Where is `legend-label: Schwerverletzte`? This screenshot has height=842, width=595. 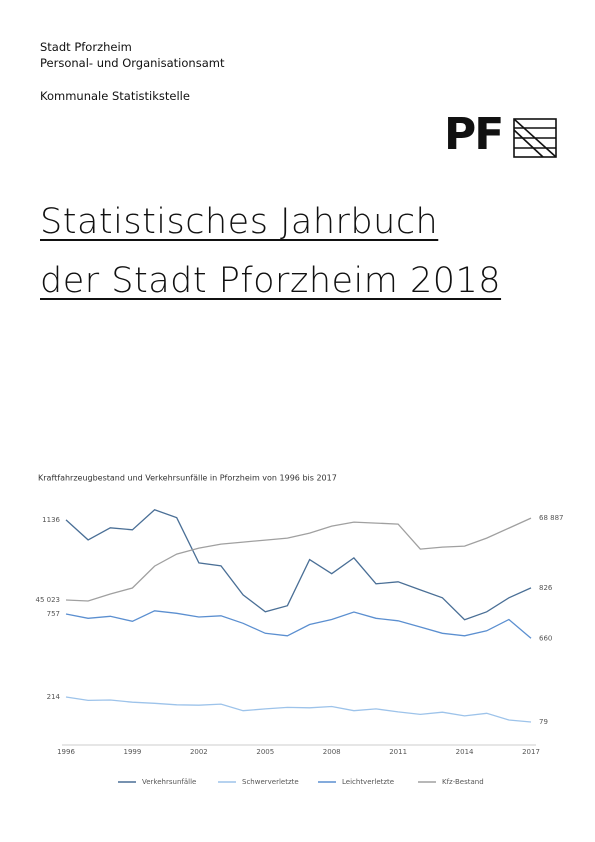
legend-label: Schwerverletzte is located at coordinates (270, 782).